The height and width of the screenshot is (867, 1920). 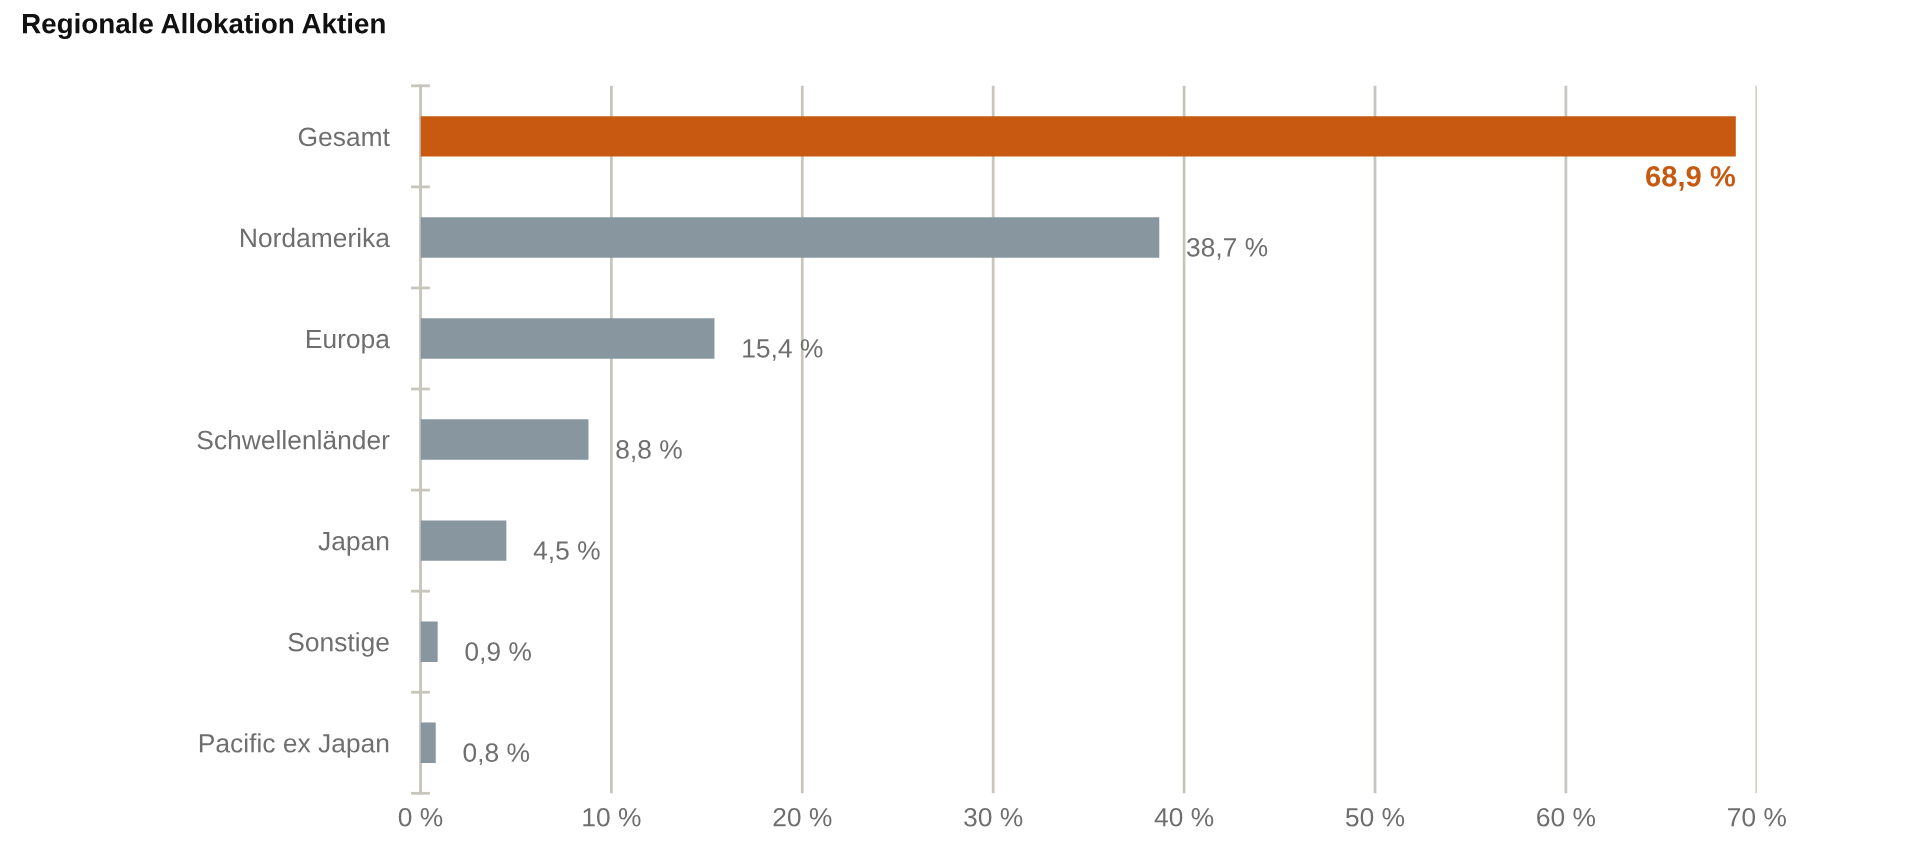 What do you see at coordinates (566, 552) in the screenshot?
I see `data-label: 4,5 %` at bounding box center [566, 552].